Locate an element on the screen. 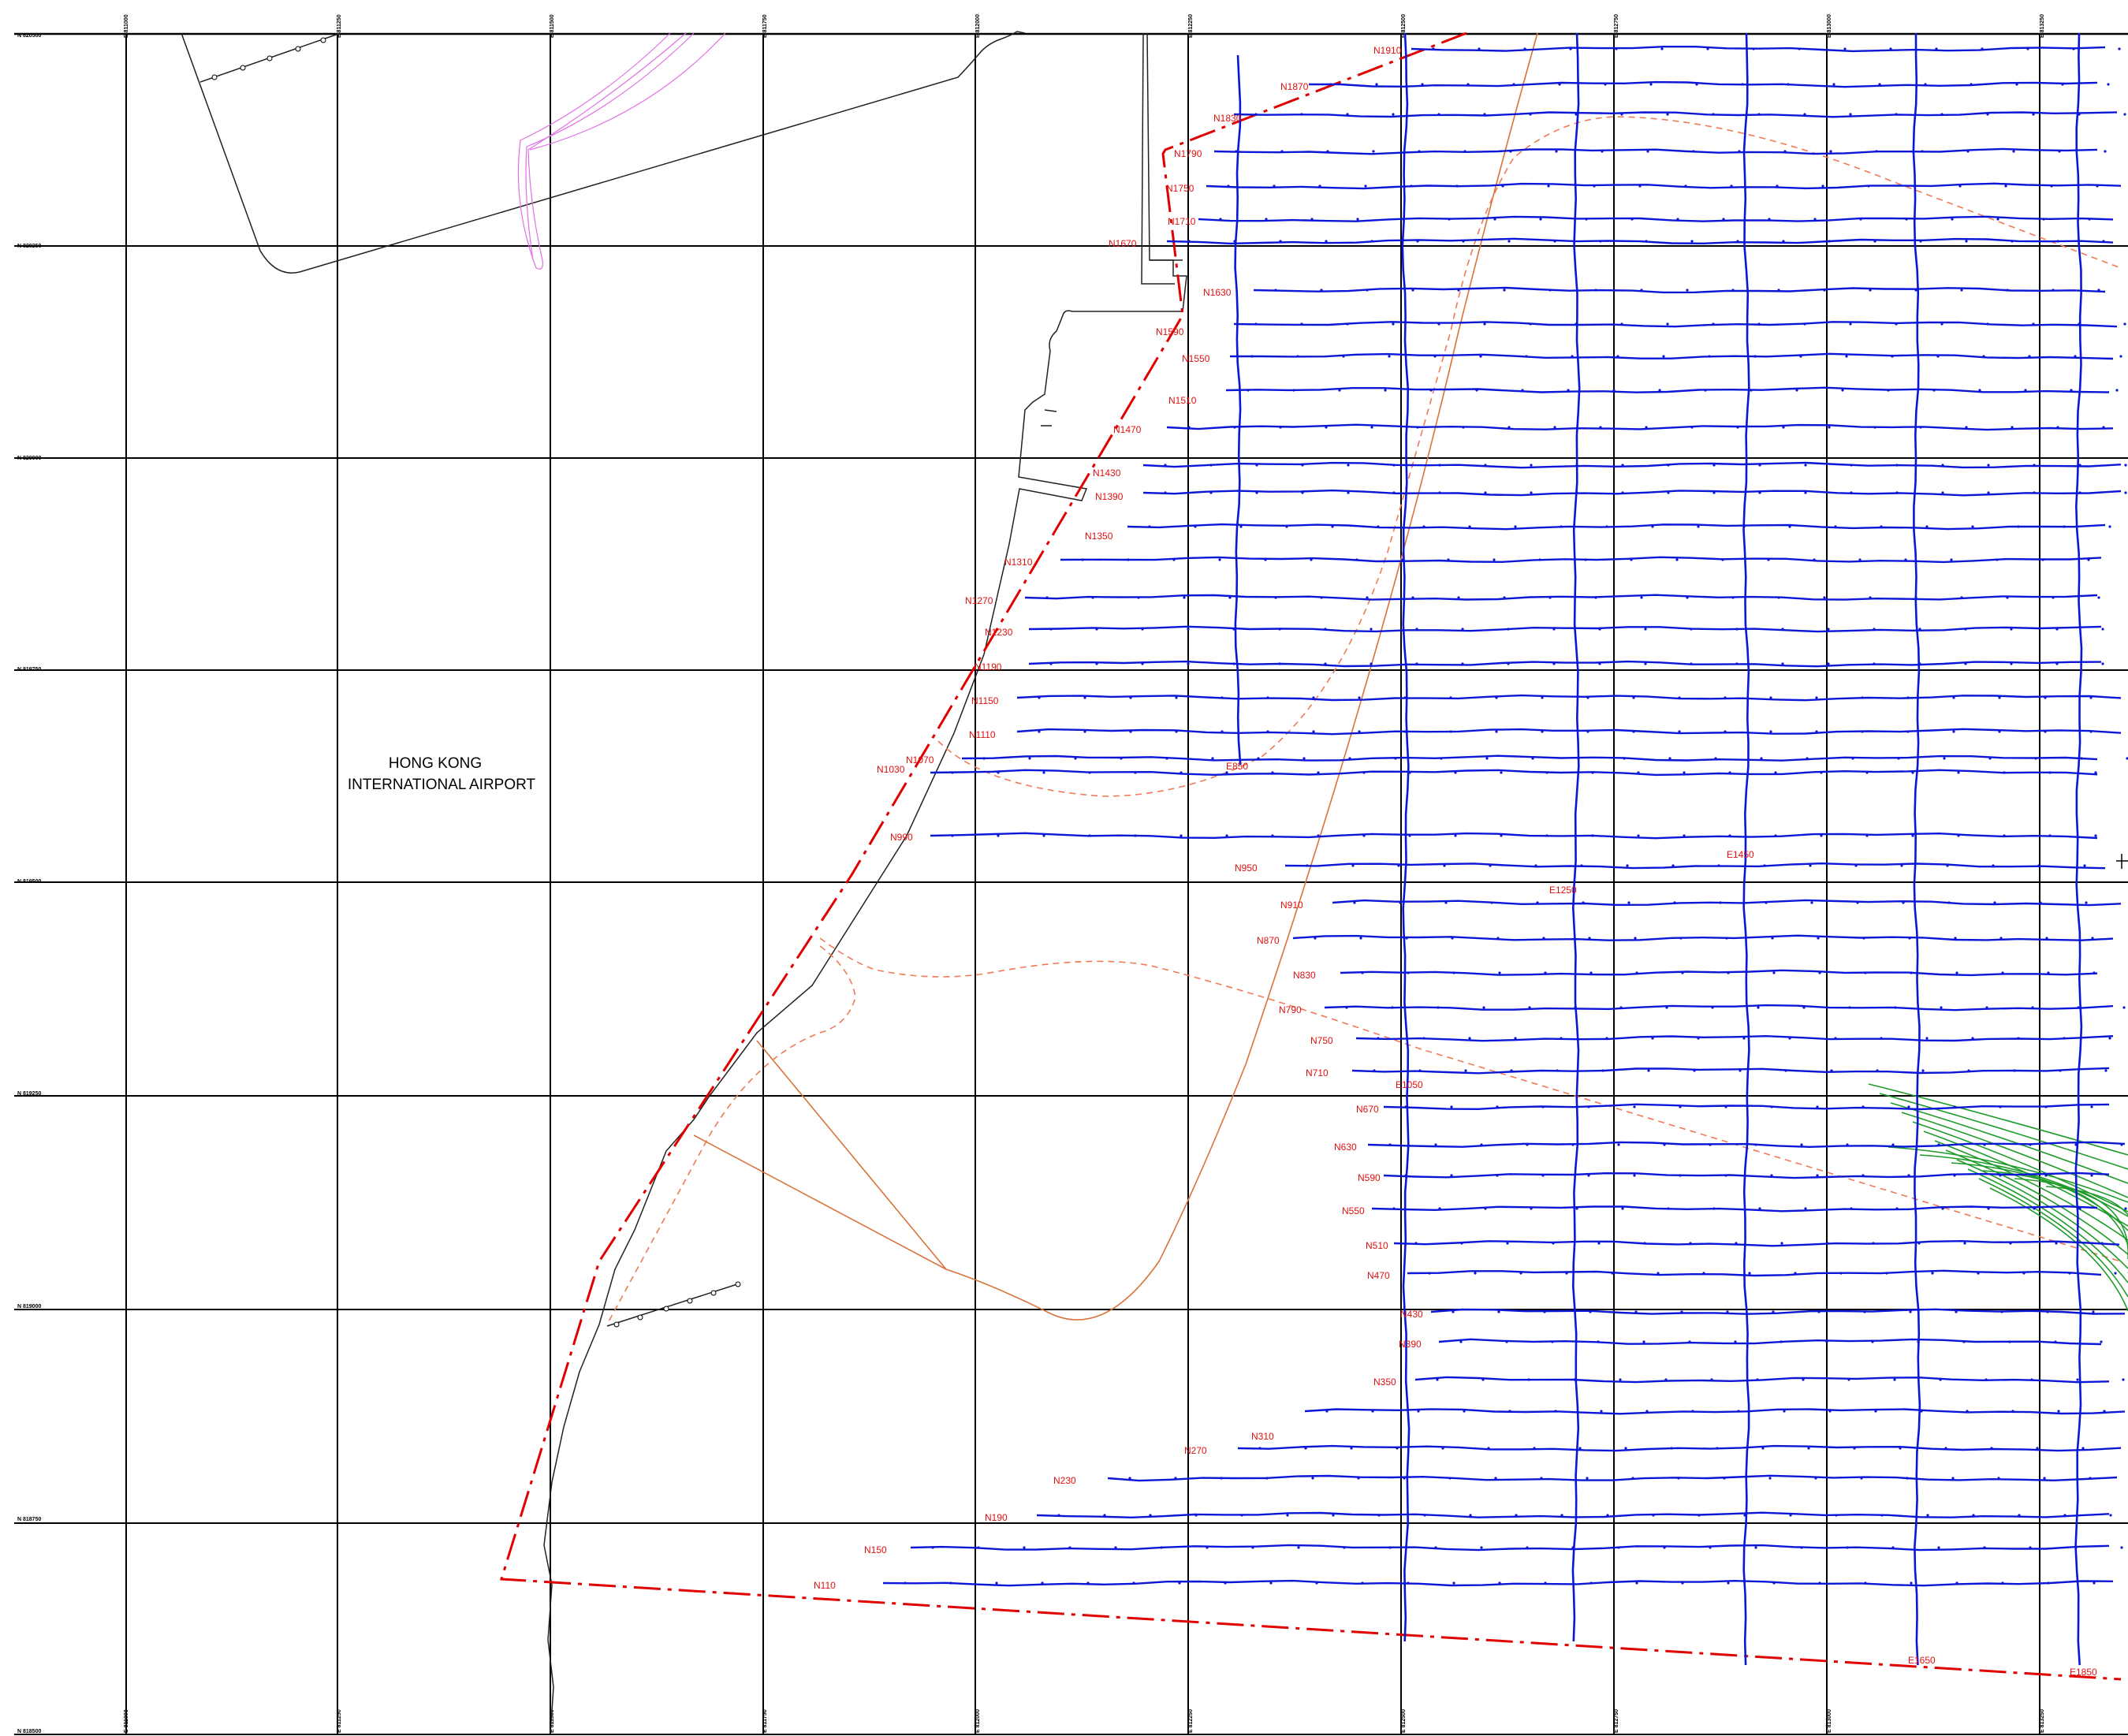  survey-line-label: N1190 is located at coordinates (988, 666).